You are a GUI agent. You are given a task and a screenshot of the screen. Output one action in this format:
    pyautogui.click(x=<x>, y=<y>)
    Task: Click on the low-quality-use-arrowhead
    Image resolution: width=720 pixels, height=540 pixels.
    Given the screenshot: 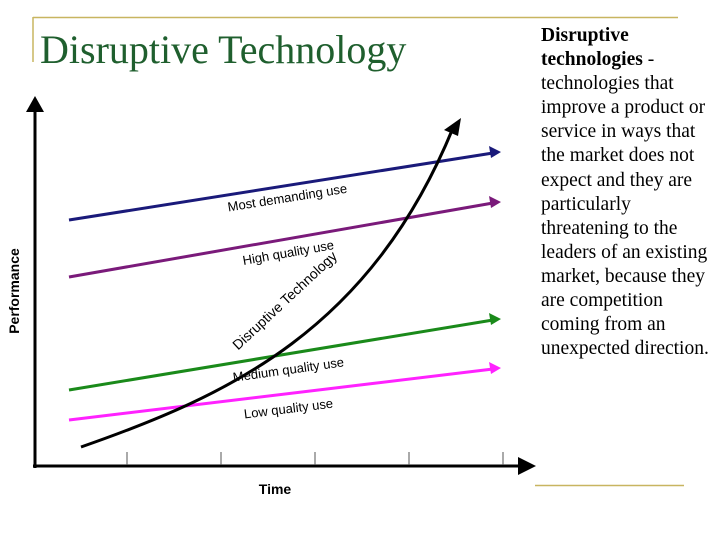 What is the action you would take?
    pyautogui.click(x=495, y=368)
    